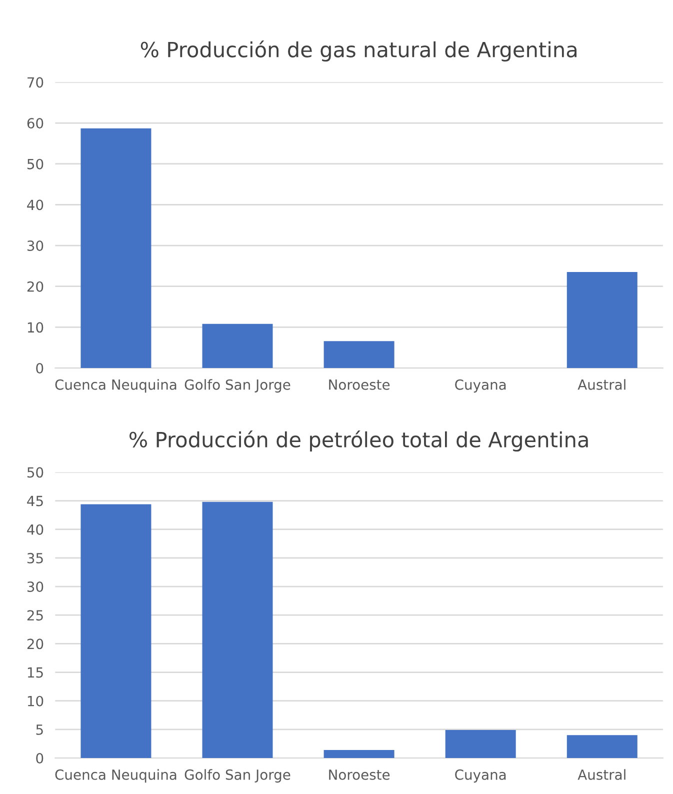  What do you see at coordinates (39, 729) in the screenshot?
I see `y-tick-label: 5` at bounding box center [39, 729].